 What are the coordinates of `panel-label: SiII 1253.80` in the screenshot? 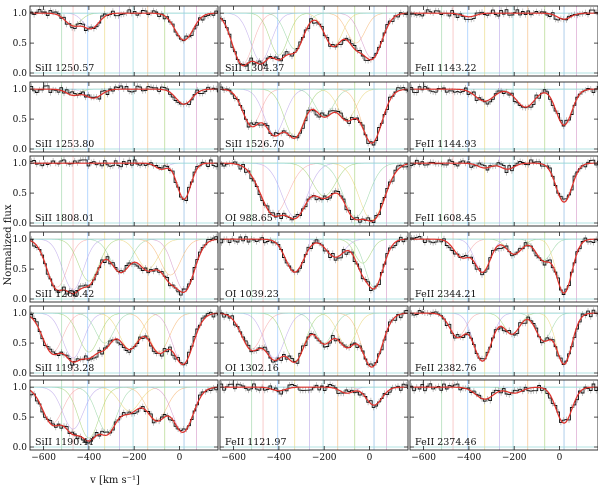 It's located at (64, 144).